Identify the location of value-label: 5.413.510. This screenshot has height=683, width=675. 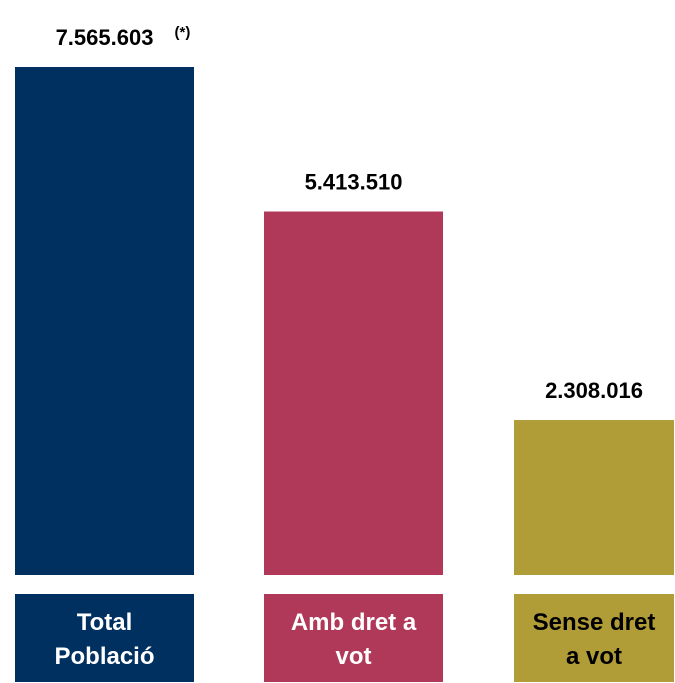
(354, 182).